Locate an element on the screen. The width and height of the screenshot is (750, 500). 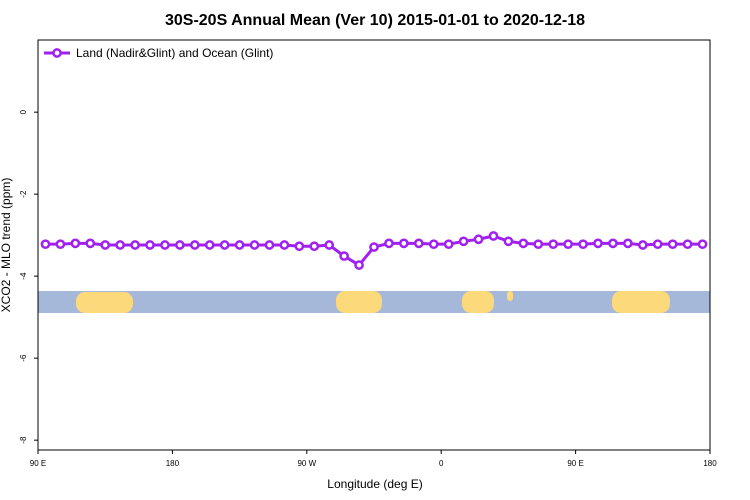
land-ocean-map is located at coordinates (374, 302).